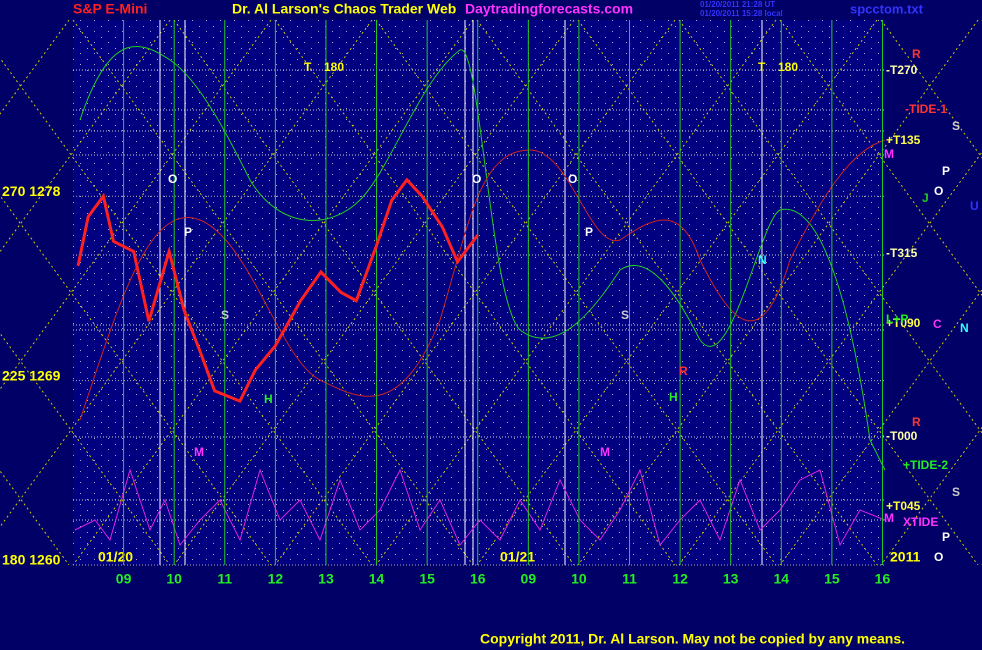 The width and height of the screenshot is (982, 650). Describe the element at coordinates (277, 290) in the screenshot. I see `price-line` at that location.